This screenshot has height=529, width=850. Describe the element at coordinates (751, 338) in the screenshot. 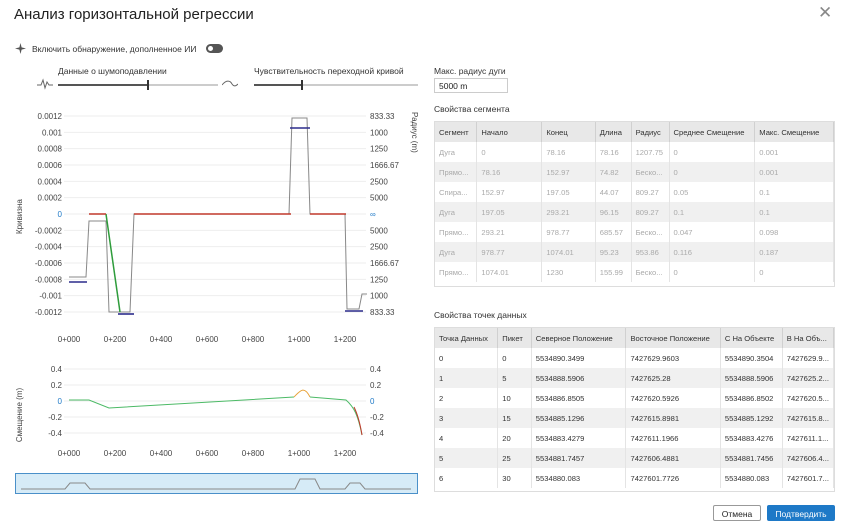

I see `table-header-cell: С На Объекте` at that location.